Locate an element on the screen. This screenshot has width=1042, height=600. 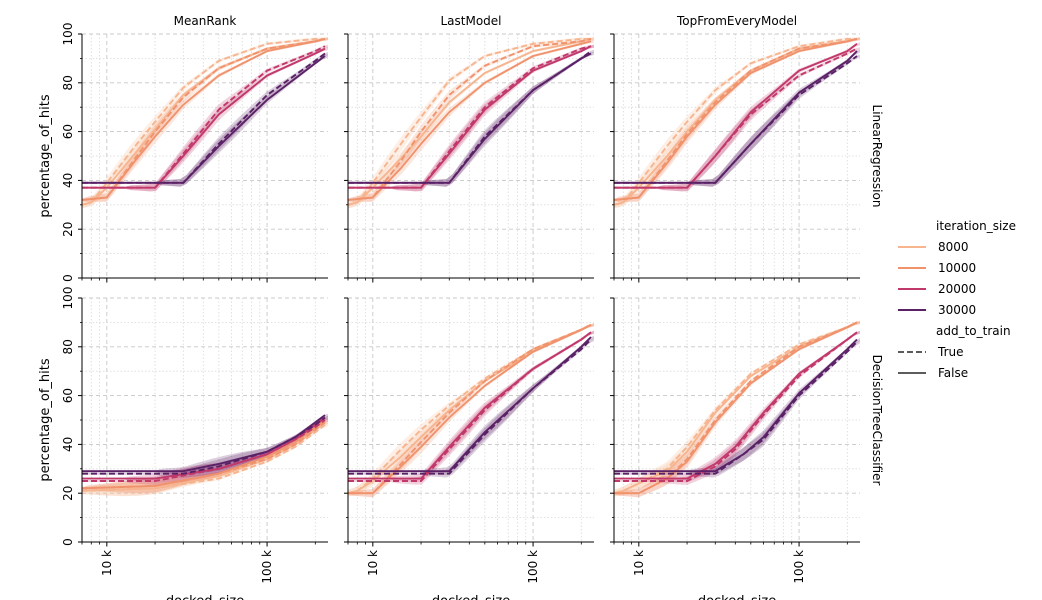
legend-hue-title: iteration_size is located at coordinates (976, 226).